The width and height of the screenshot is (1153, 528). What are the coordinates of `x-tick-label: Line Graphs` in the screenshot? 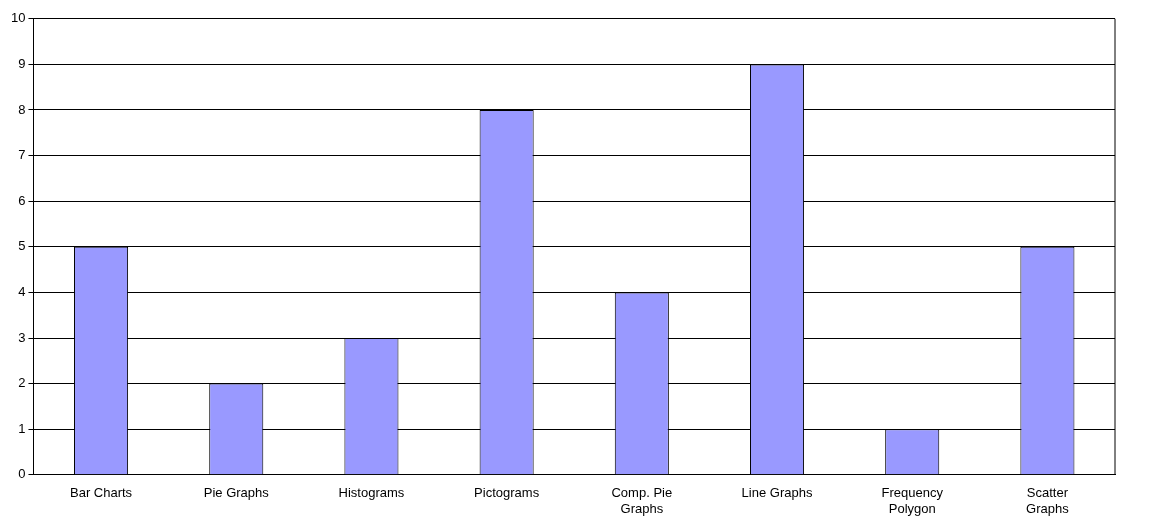 It's located at (777, 493).